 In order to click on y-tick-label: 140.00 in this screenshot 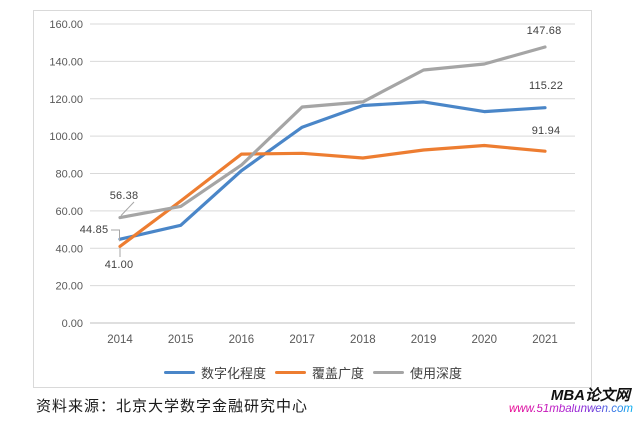, I will do `click(66, 62)`.